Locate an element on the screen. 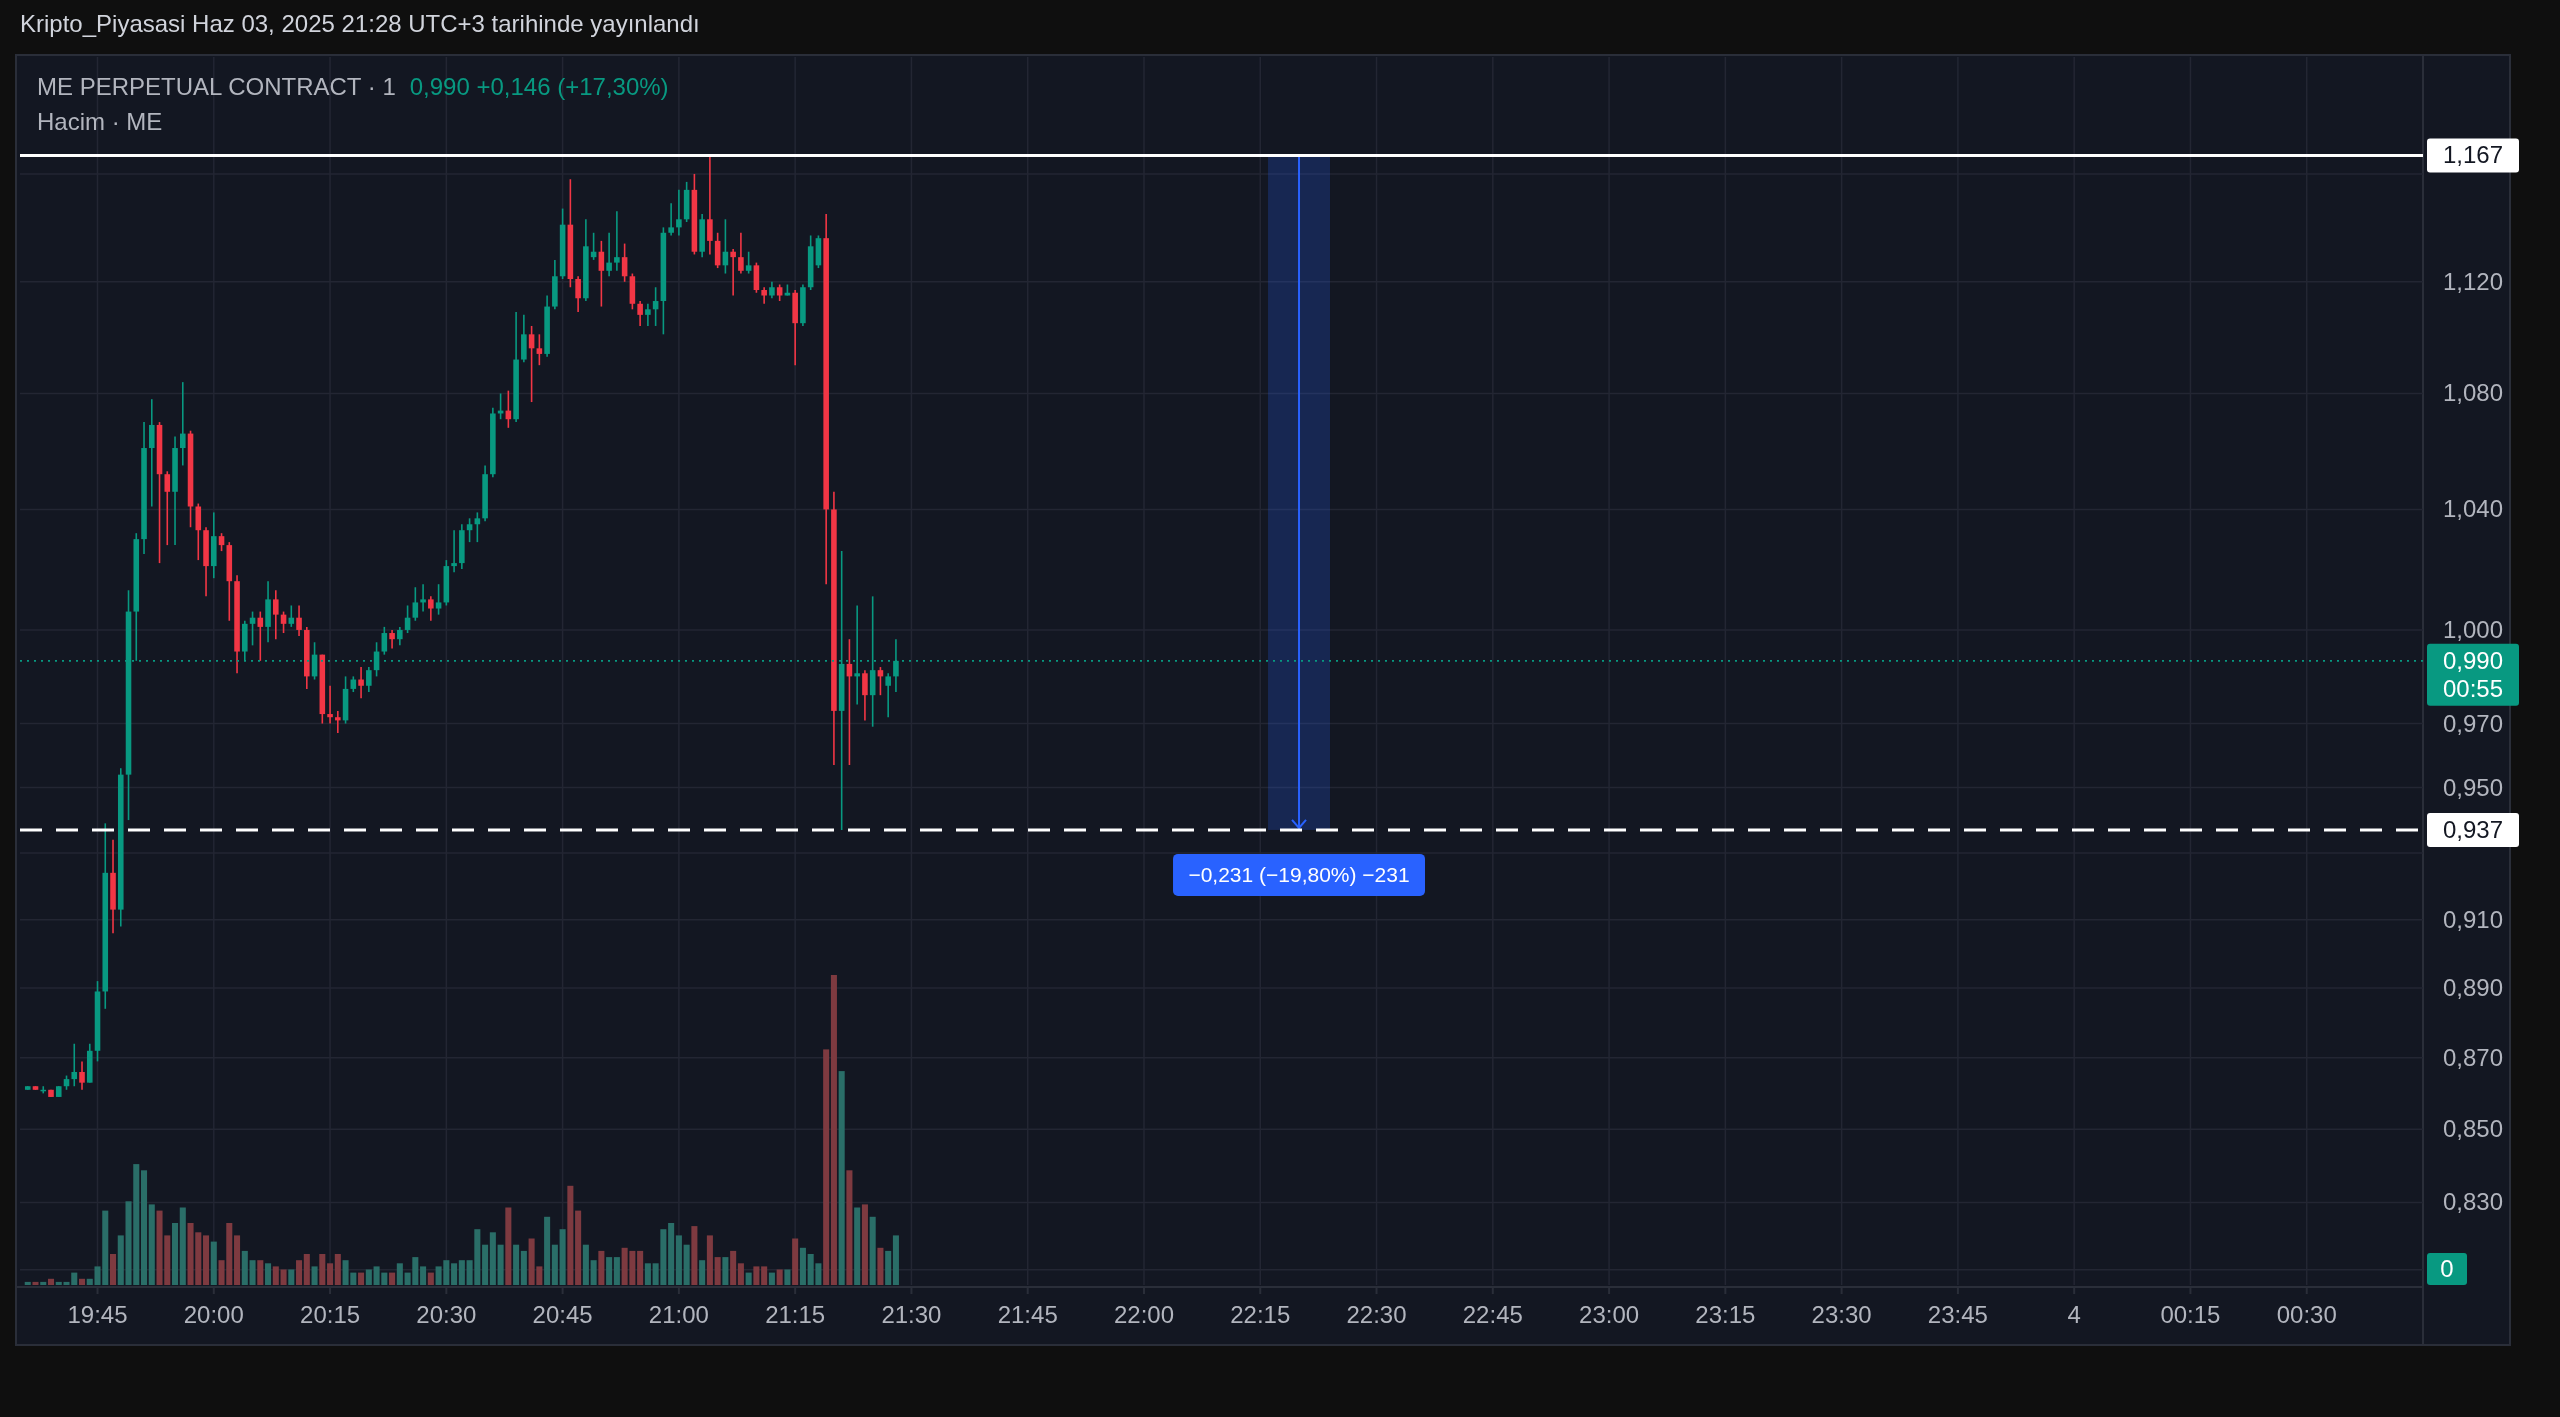 The width and height of the screenshot is (2560, 1417). band-label: −0,231 (−19,80%) −231 is located at coordinates (1299, 874).